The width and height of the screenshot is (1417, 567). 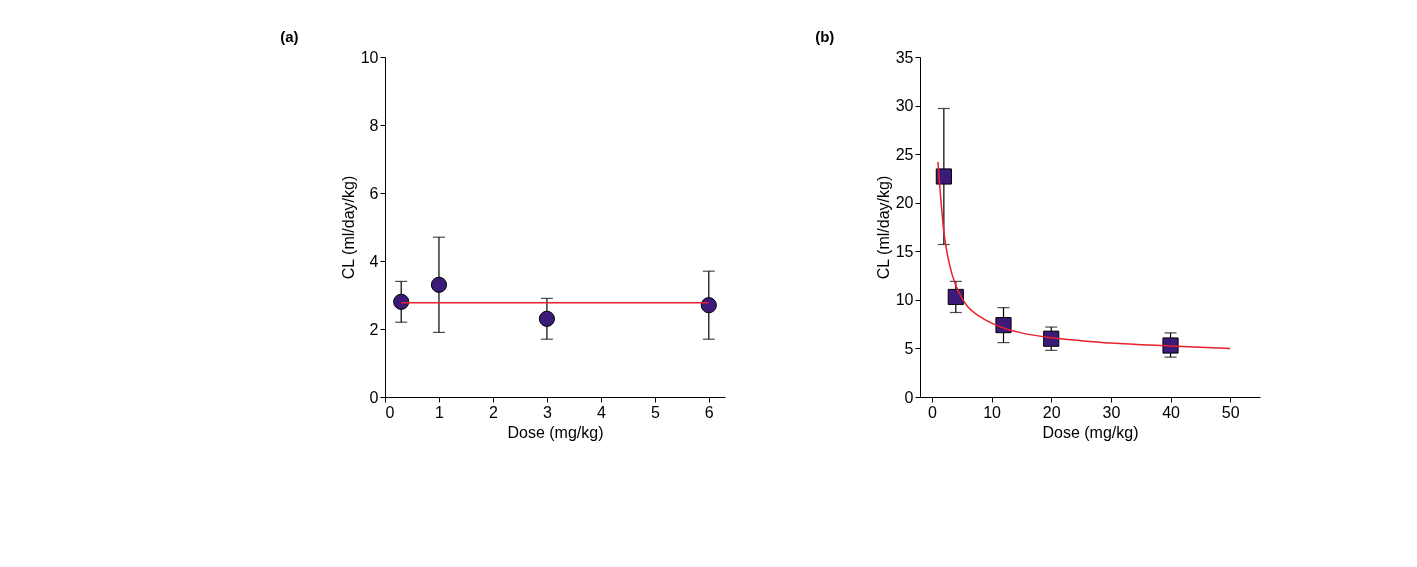 What do you see at coordinates (904, 251) in the screenshot?
I see `y-tick-label: 15` at bounding box center [904, 251].